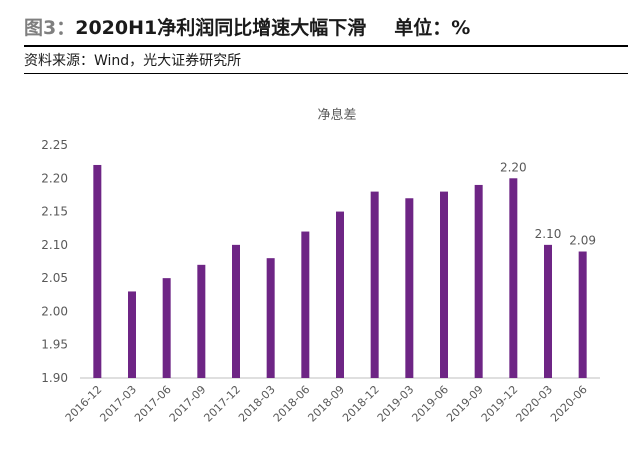  What do you see at coordinates (54, 378) in the screenshot?
I see `y-tick-label: 1.90` at bounding box center [54, 378].